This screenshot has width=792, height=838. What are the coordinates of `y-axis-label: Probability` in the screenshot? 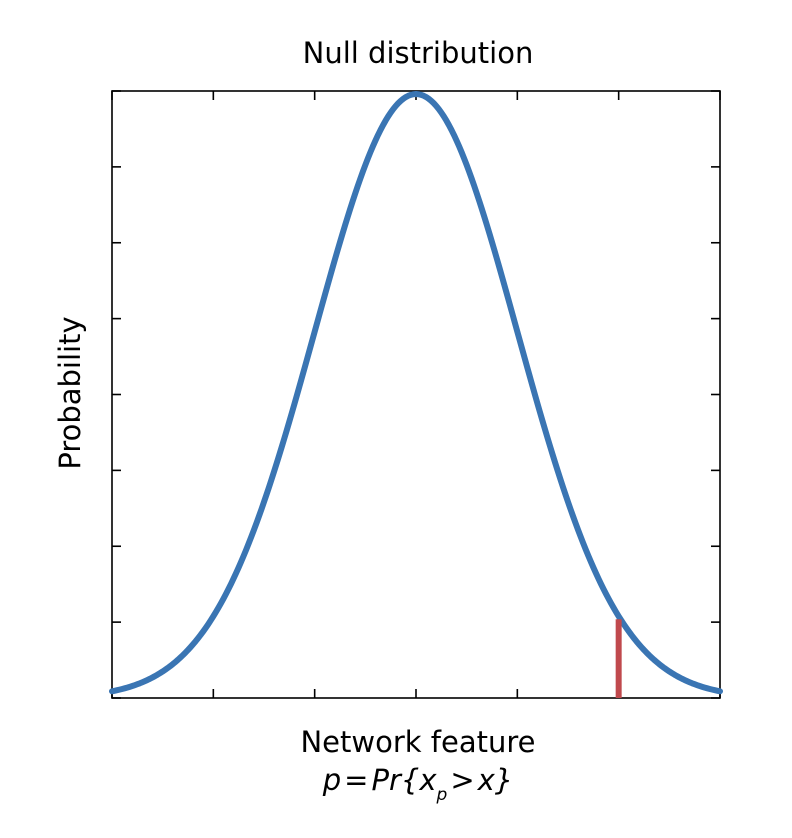 It's located at (70, 392).